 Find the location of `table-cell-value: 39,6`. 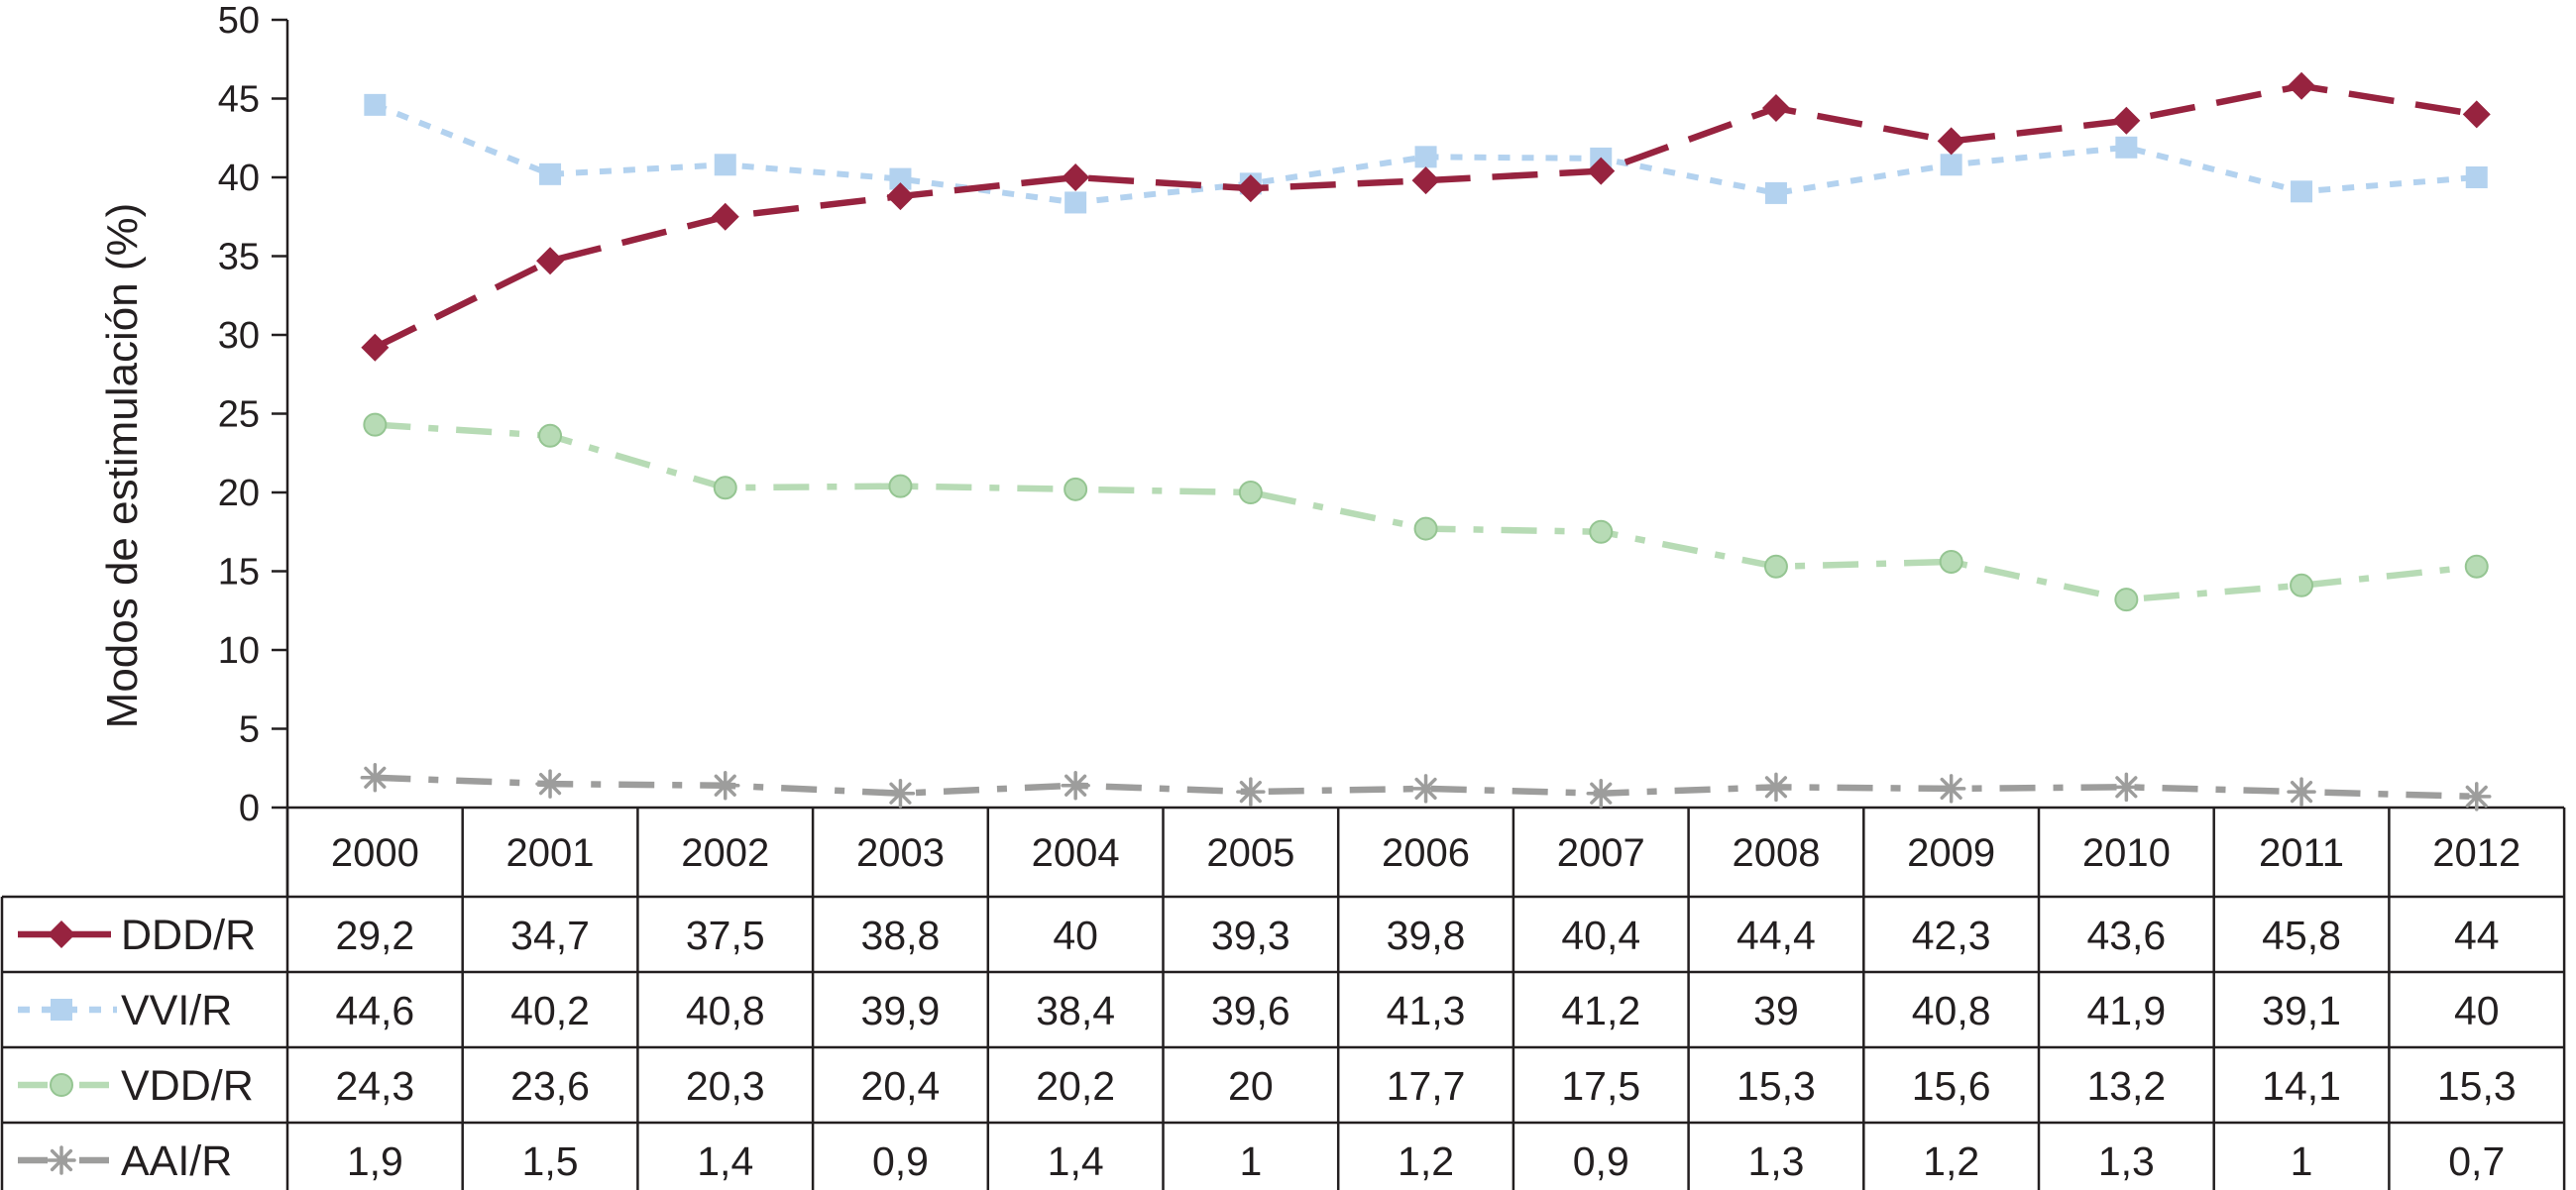

table-cell-value: 39,6 is located at coordinates (1250, 1010).